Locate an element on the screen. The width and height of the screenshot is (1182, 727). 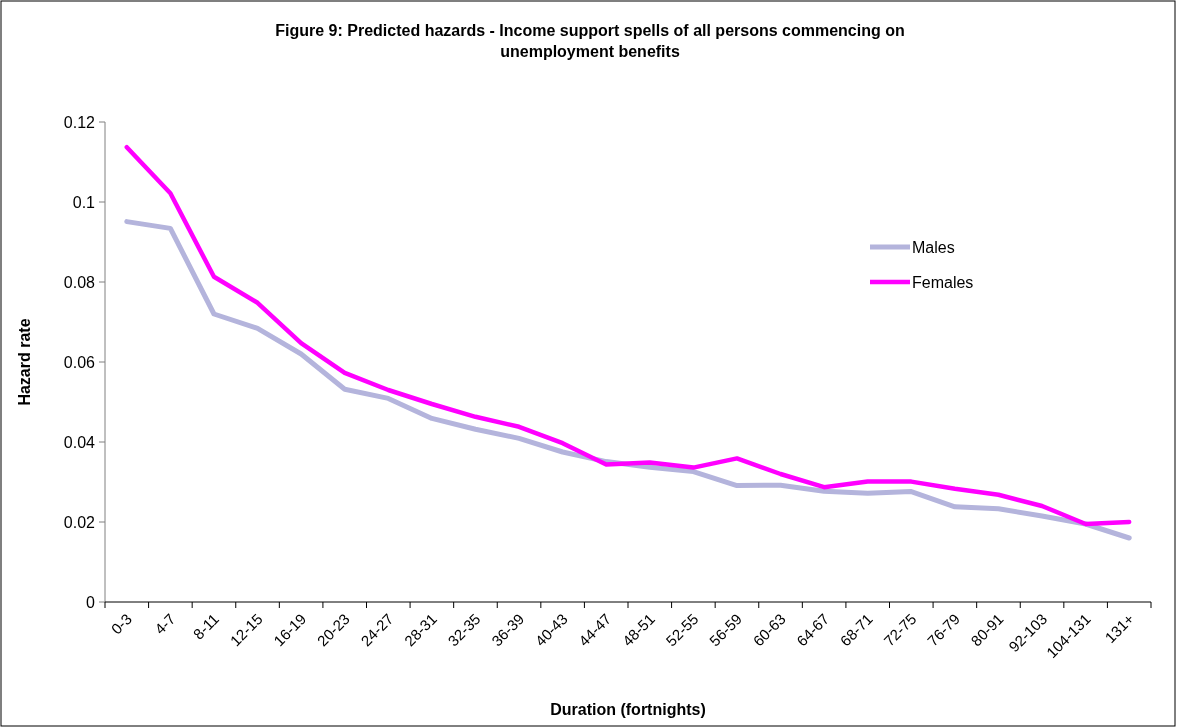
y-tick-label: 0.12 is located at coordinates (79, 122).